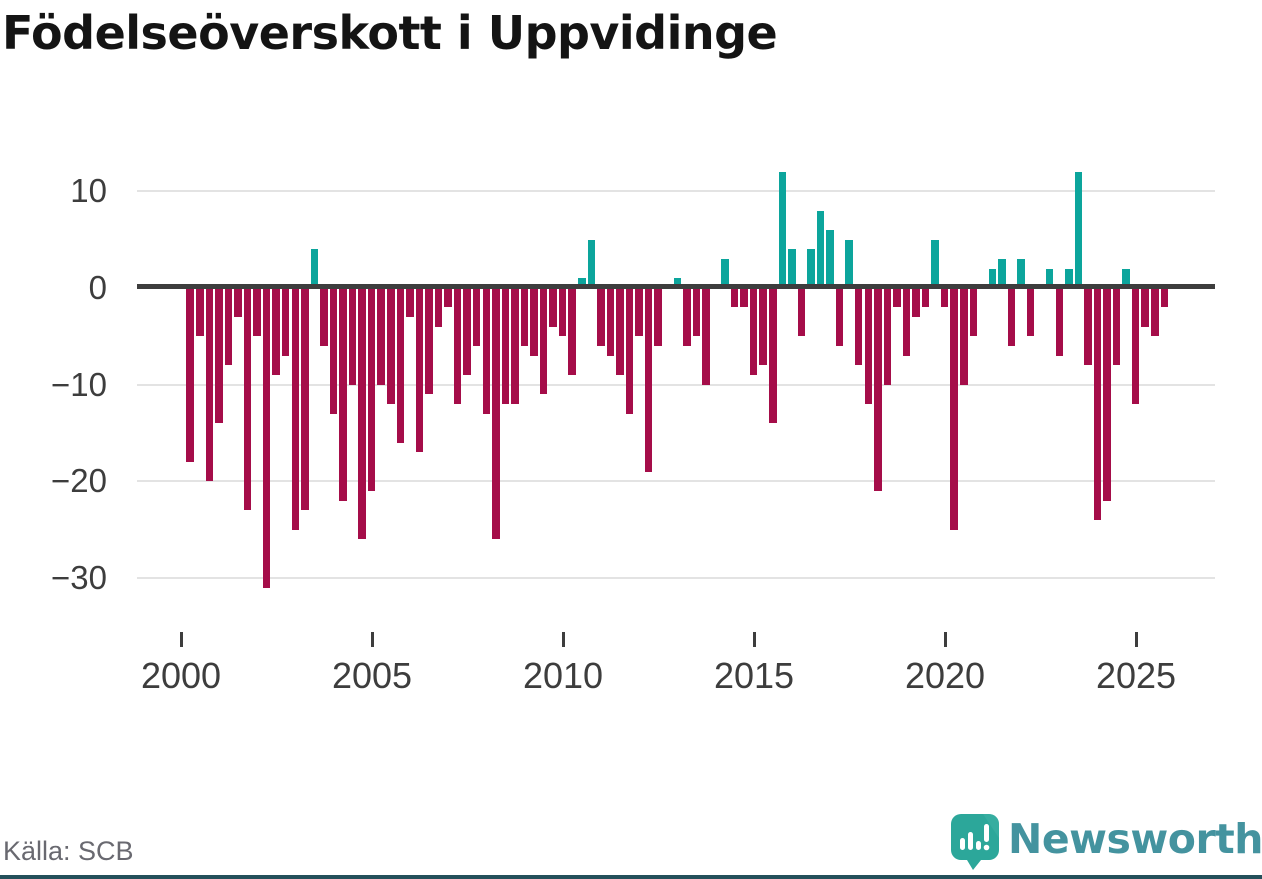  What do you see at coordinates (1088, 327) in the screenshot?
I see `bar-2023Q3` at bounding box center [1088, 327].